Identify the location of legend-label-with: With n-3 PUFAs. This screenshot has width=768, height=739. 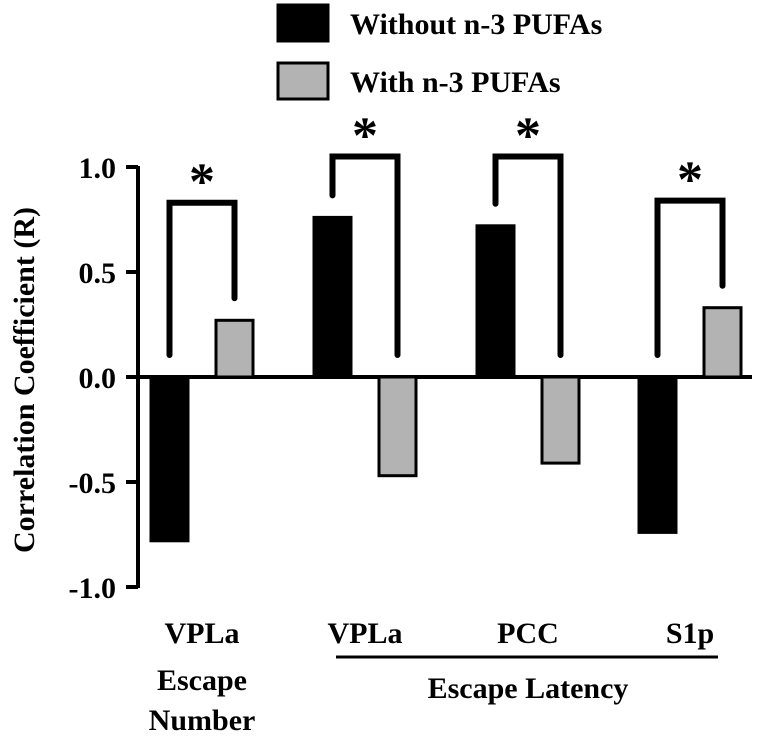
(455, 82).